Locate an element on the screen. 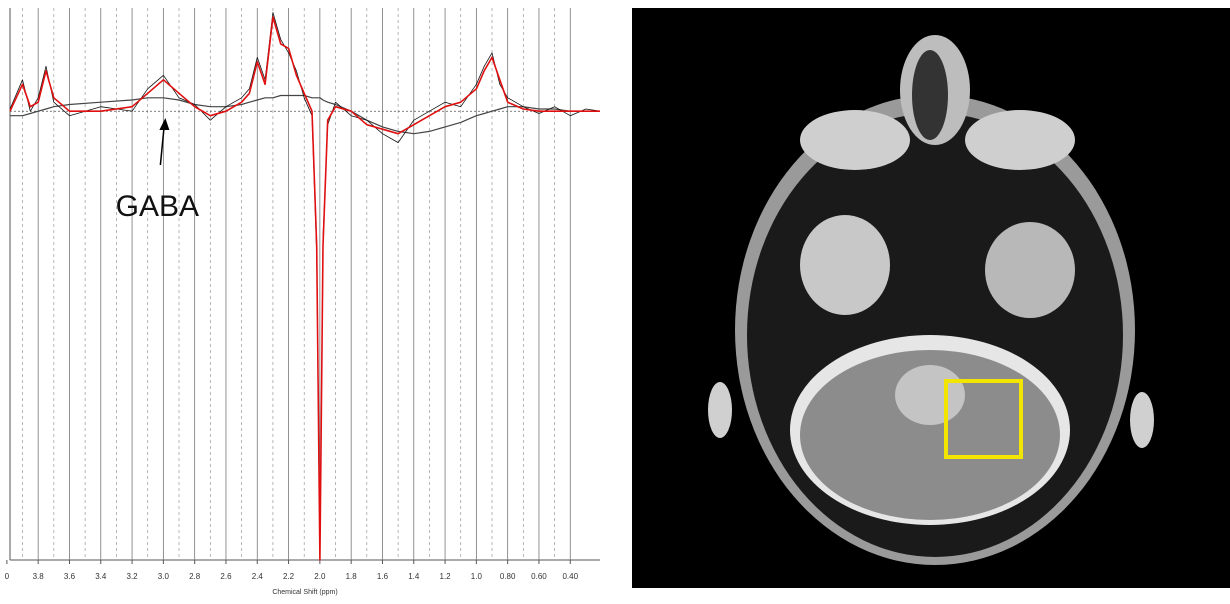 This screenshot has width=1230, height=604. spectrum-line is located at coordinates (305, 114).